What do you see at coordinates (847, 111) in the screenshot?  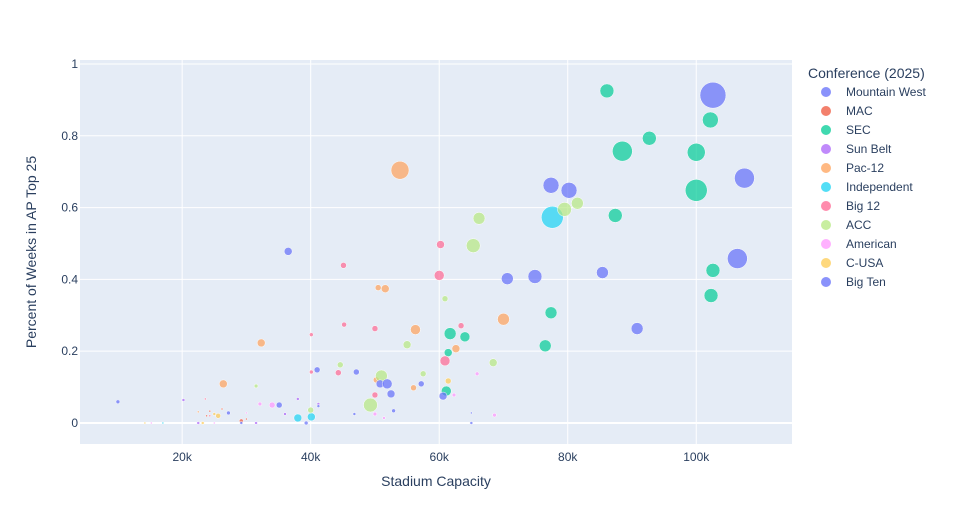 I see `legend-item: MAC` at bounding box center [847, 111].